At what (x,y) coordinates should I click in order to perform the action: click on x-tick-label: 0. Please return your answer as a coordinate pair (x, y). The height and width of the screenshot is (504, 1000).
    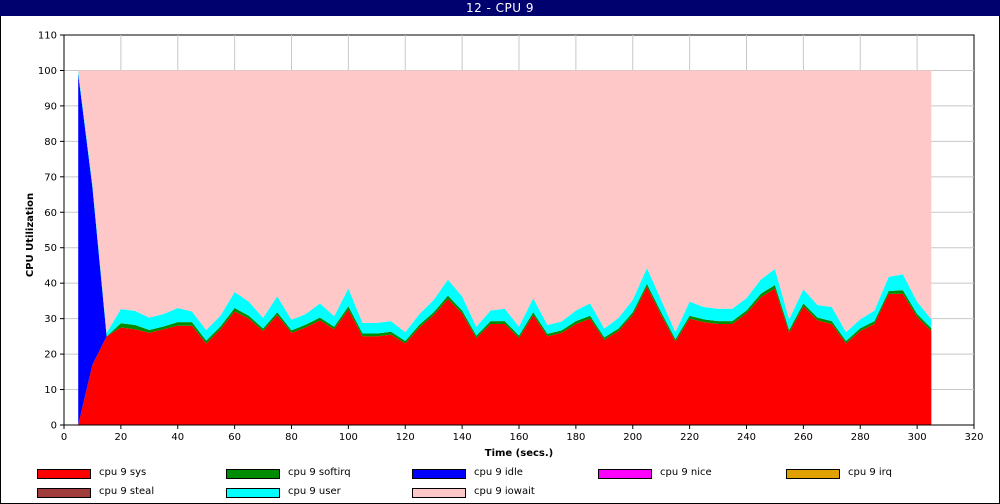
    Looking at the image, I should click on (64, 437).